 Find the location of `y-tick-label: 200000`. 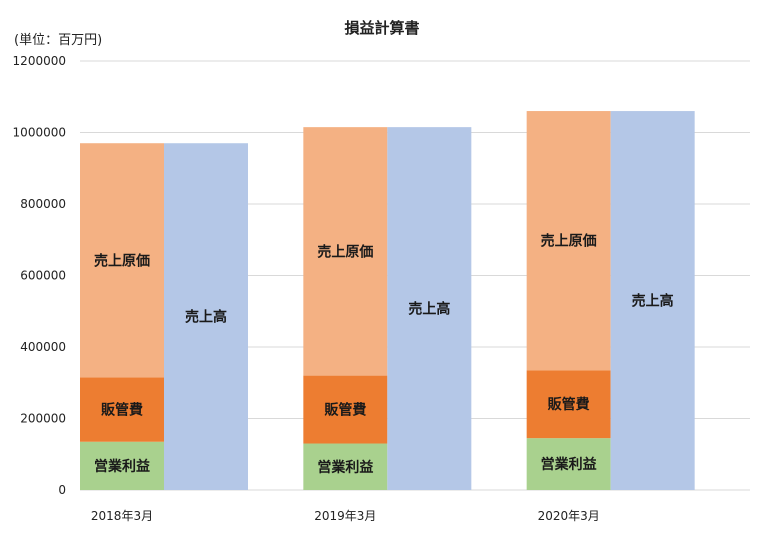

y-tick-label: 200000 is located at coordinates (43, 419).